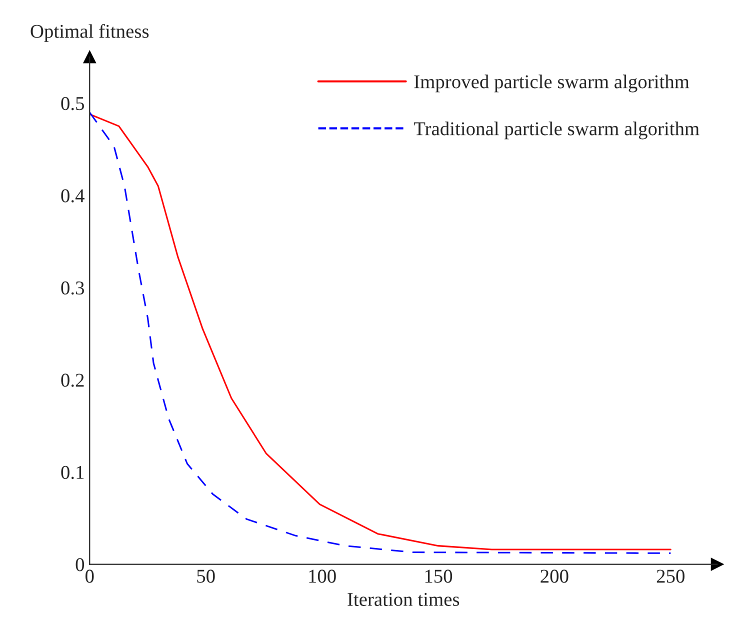  Describe the element at coordinates (438, 576) in the screenshot. I see `x-tick-label: 150` at that location.